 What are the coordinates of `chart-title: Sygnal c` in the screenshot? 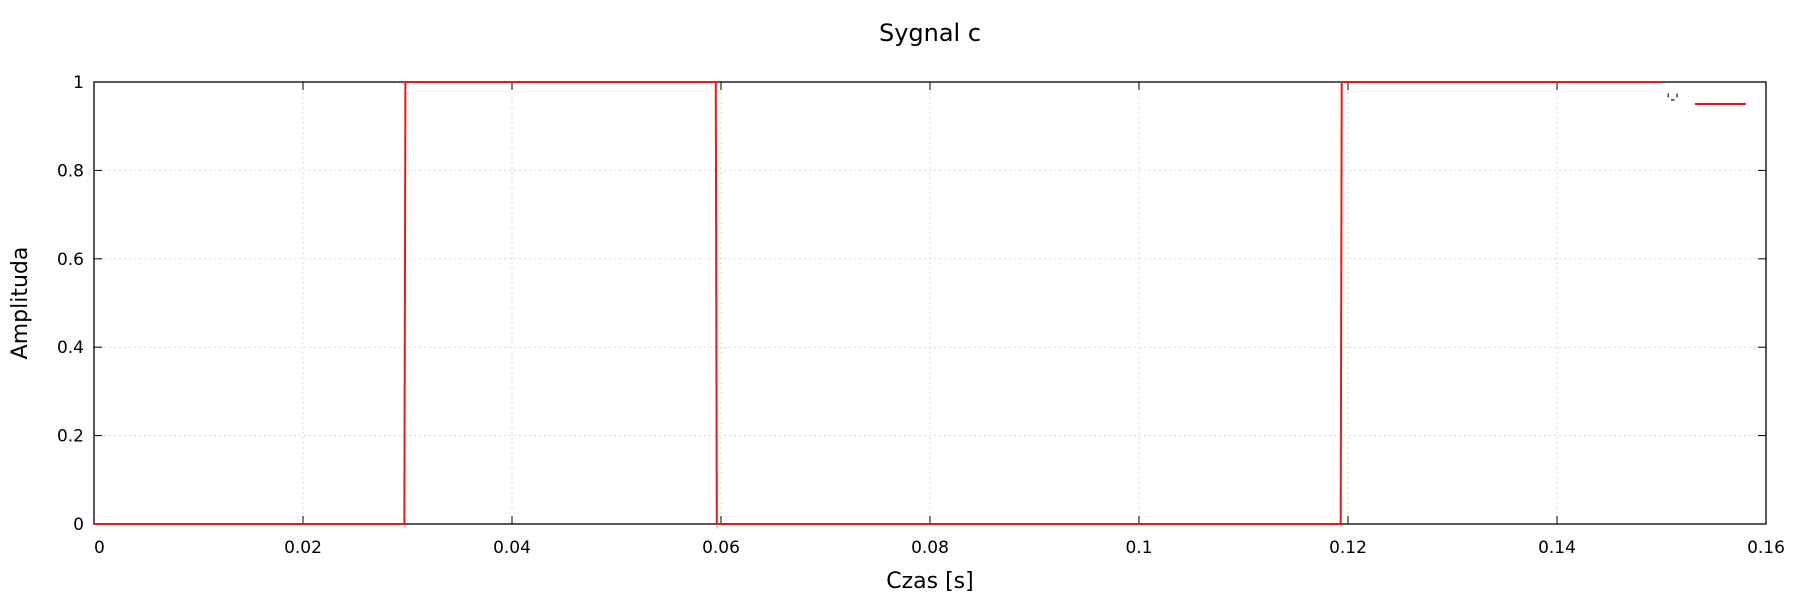 It's located at (930, 33).